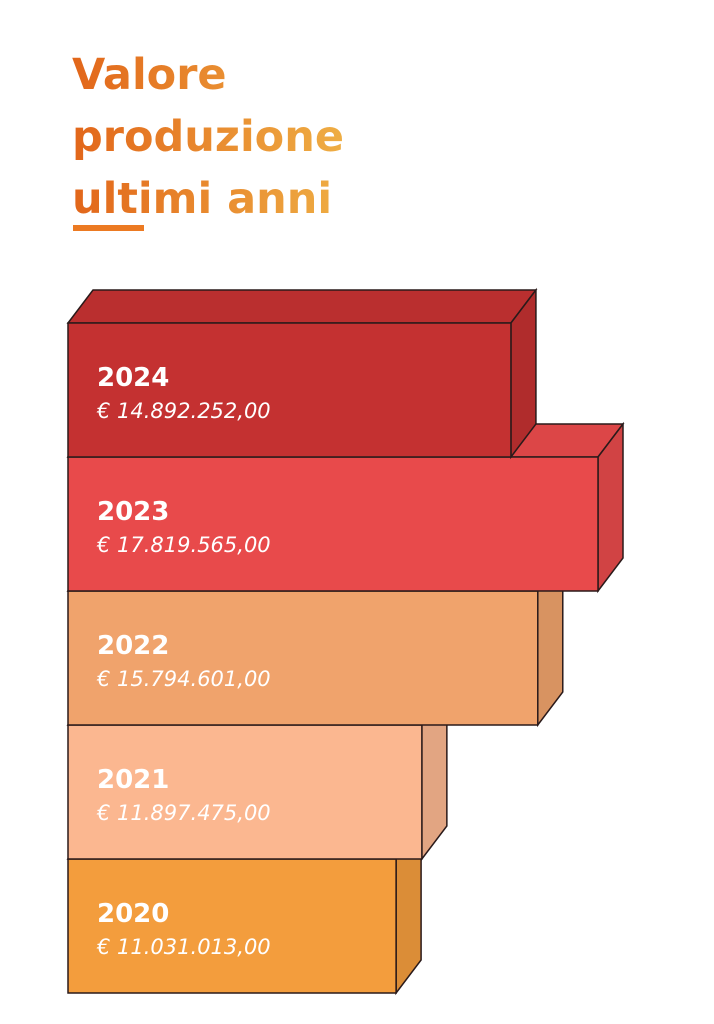 This screenshot has width=714, height=1024. I want to click on bar-value-label: € 15.794.601,00, so click(183, 679).